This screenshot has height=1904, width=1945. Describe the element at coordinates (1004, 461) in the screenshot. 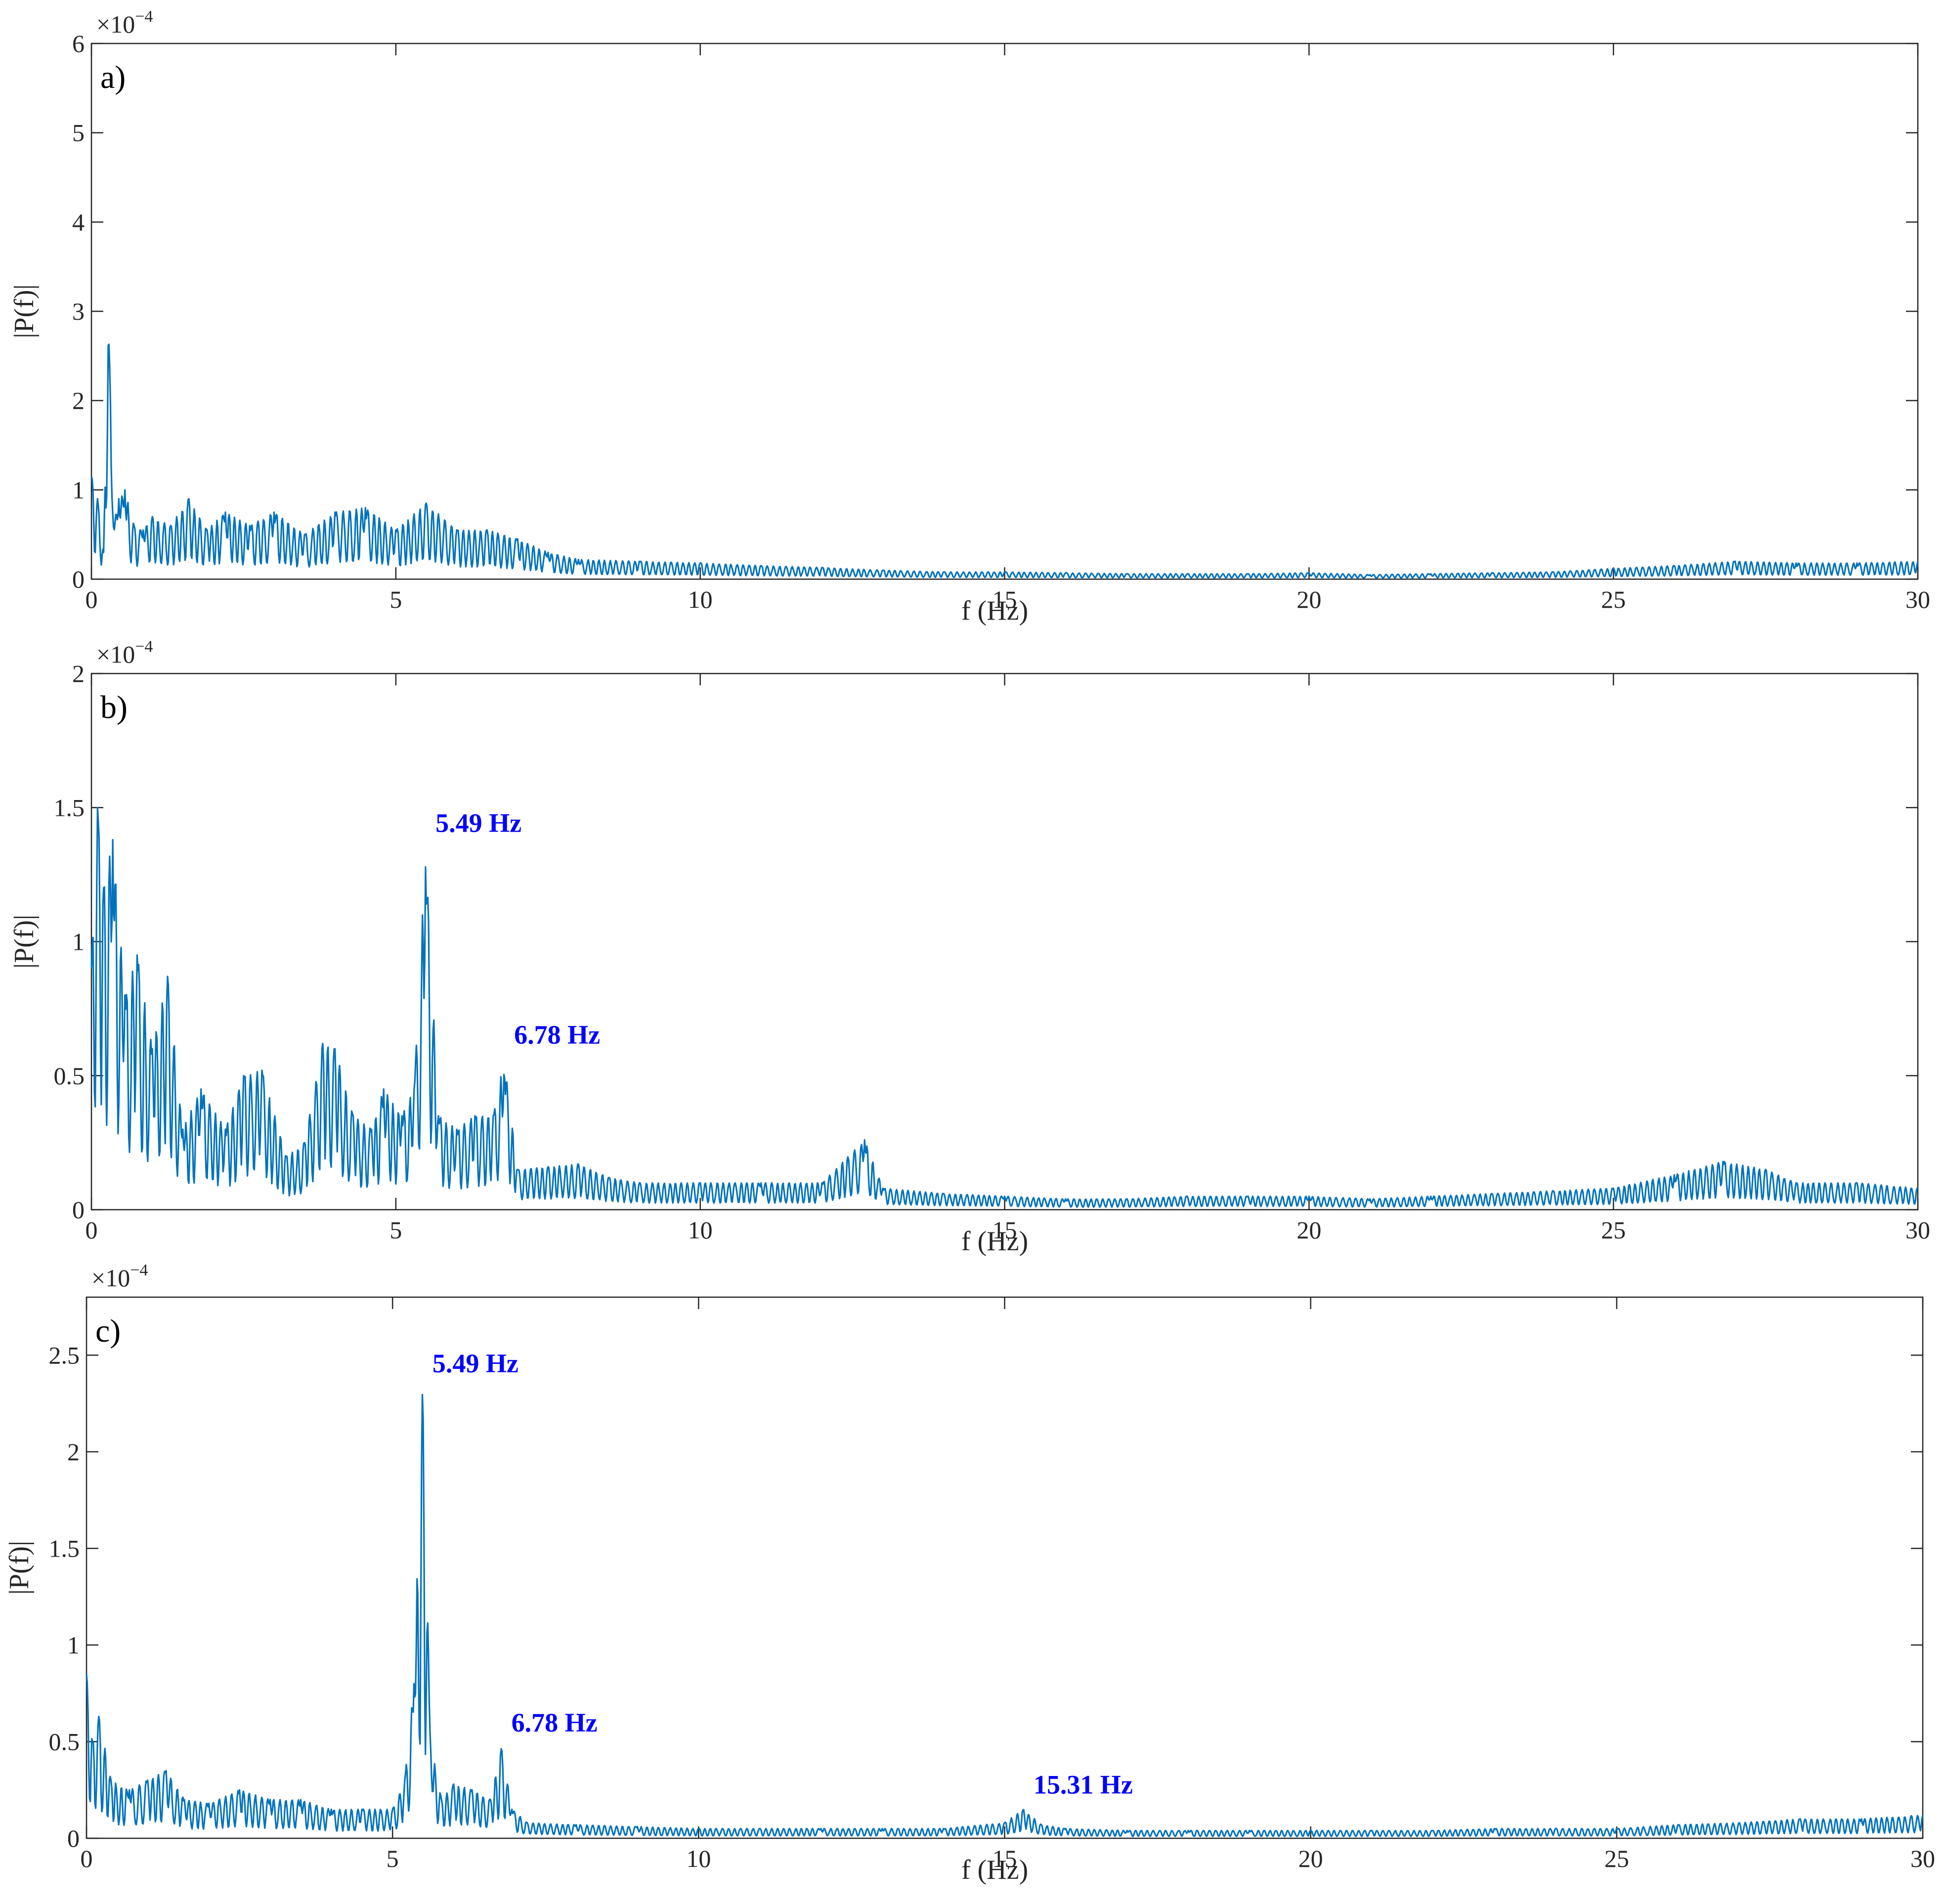

I see `series-line` at that location.